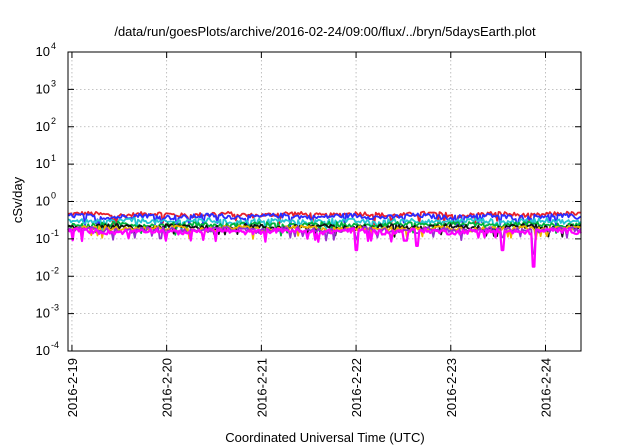  I want to click on x-tick-label: 2016-2-23, so click(451, 387).